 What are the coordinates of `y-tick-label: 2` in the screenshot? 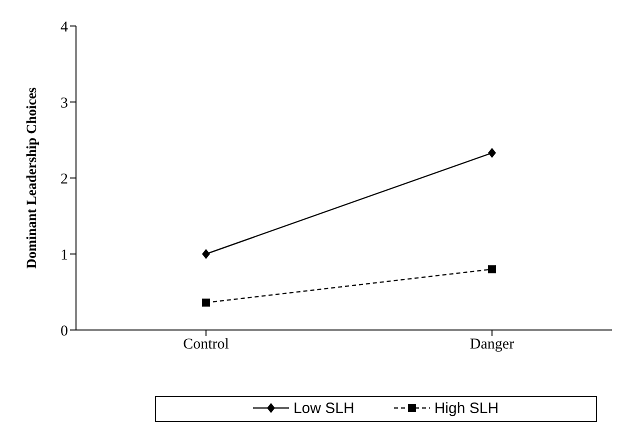 It's located at (64, 179).